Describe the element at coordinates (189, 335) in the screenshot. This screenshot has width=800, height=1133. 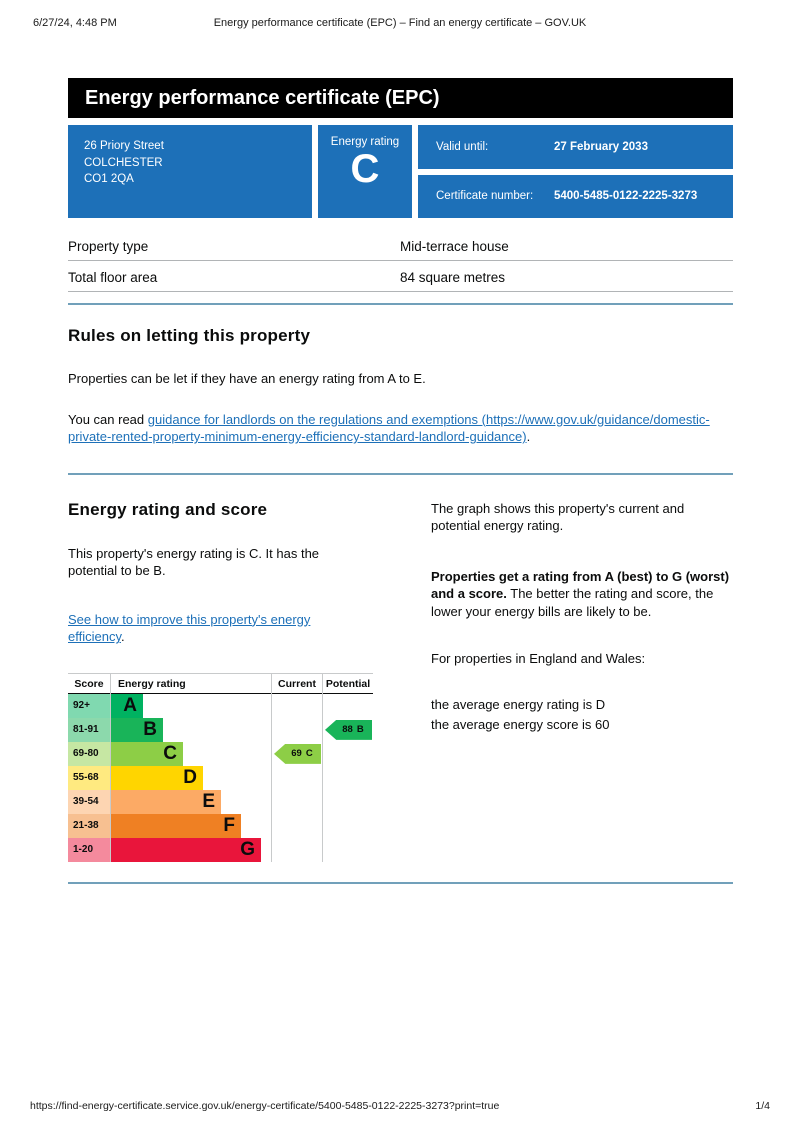
I see `rules-heading: Rules on letting this property` at that location.